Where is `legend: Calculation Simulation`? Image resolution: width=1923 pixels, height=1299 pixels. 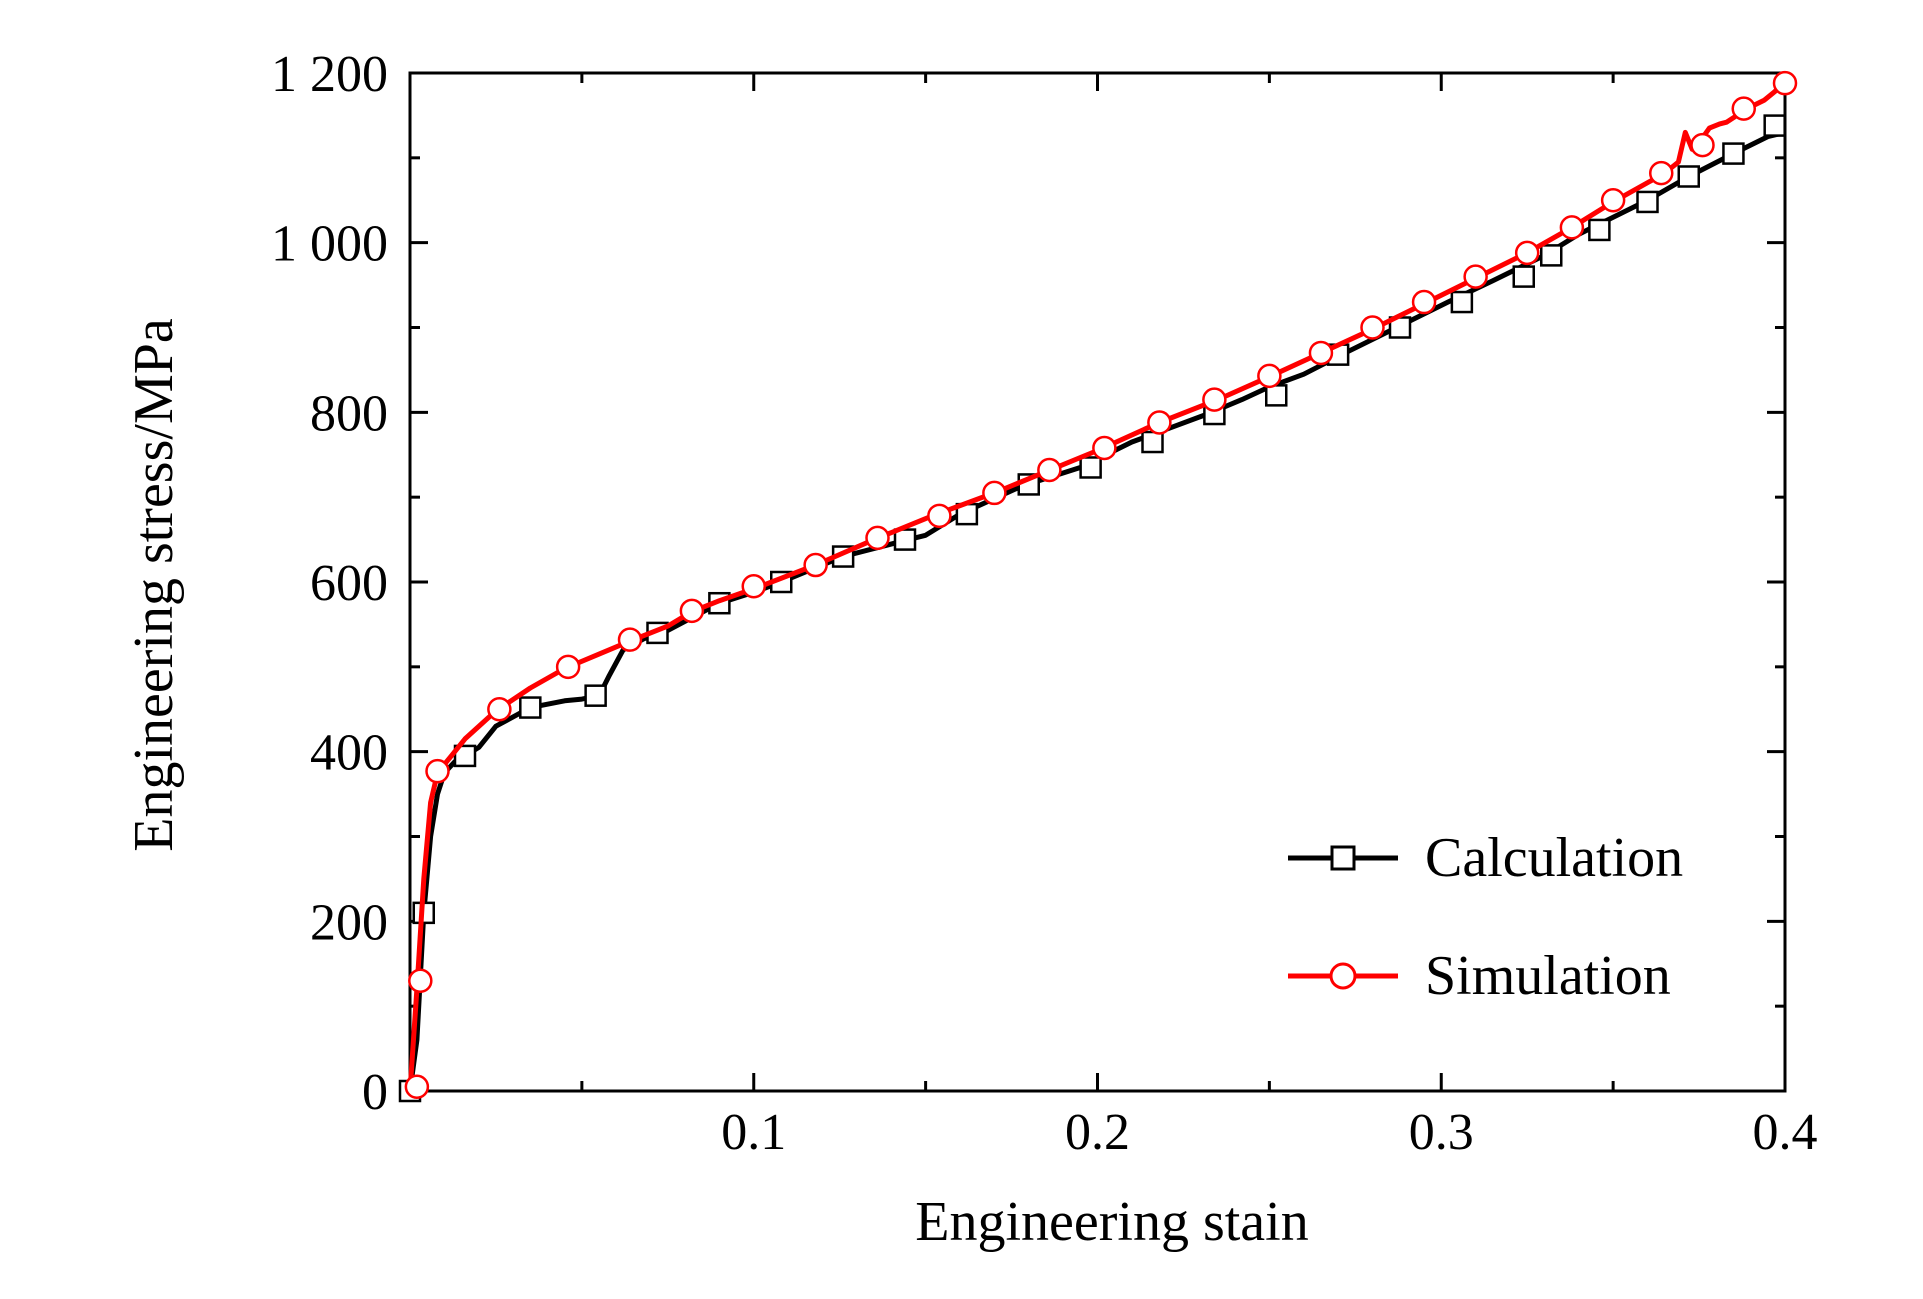
legend: Calculation Simulation is located at coordinates (1485, 917).